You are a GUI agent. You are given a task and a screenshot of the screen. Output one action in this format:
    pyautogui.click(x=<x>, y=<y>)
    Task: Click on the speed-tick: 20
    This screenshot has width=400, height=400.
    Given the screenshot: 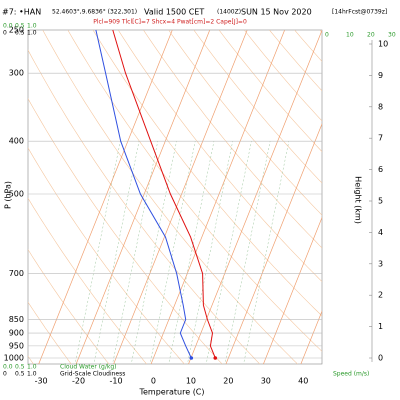 What is the action you would take?
    pyautogui.click(x=371, y=35)
    